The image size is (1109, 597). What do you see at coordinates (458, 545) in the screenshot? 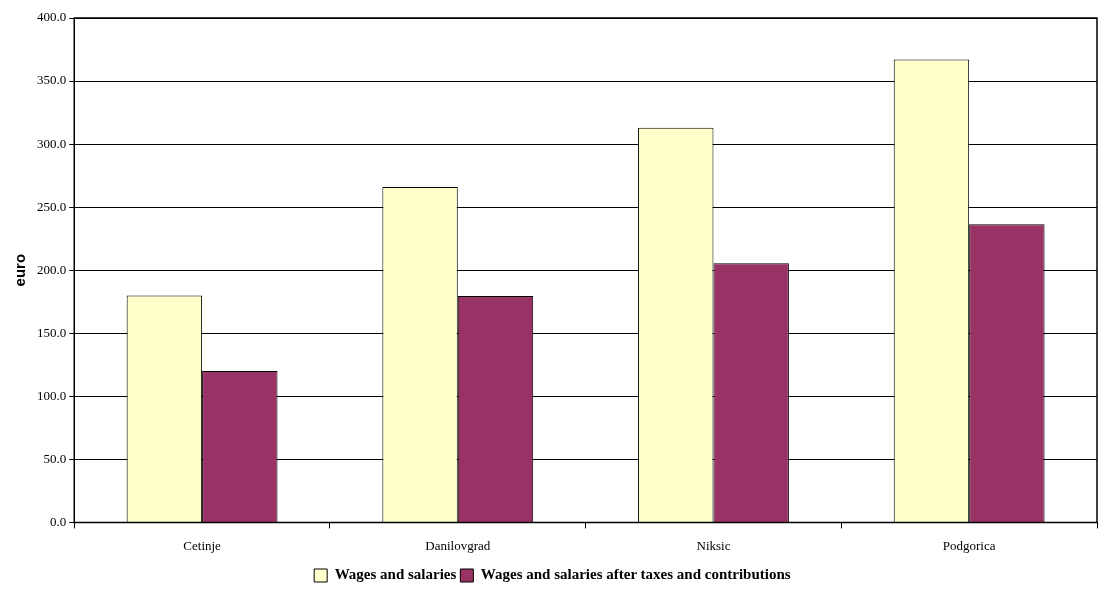
I see `x-tick-label: Danilovgrad` at bounding box center [458, 545].